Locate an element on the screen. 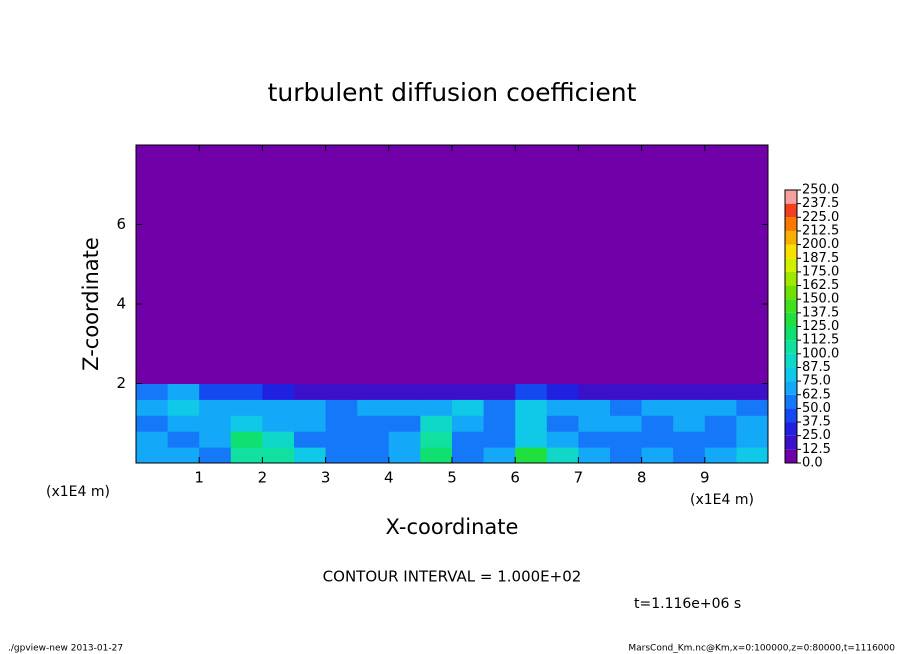 The image size is (904, 654). x-tick-label: 4 is located at coordinates (389, 478).